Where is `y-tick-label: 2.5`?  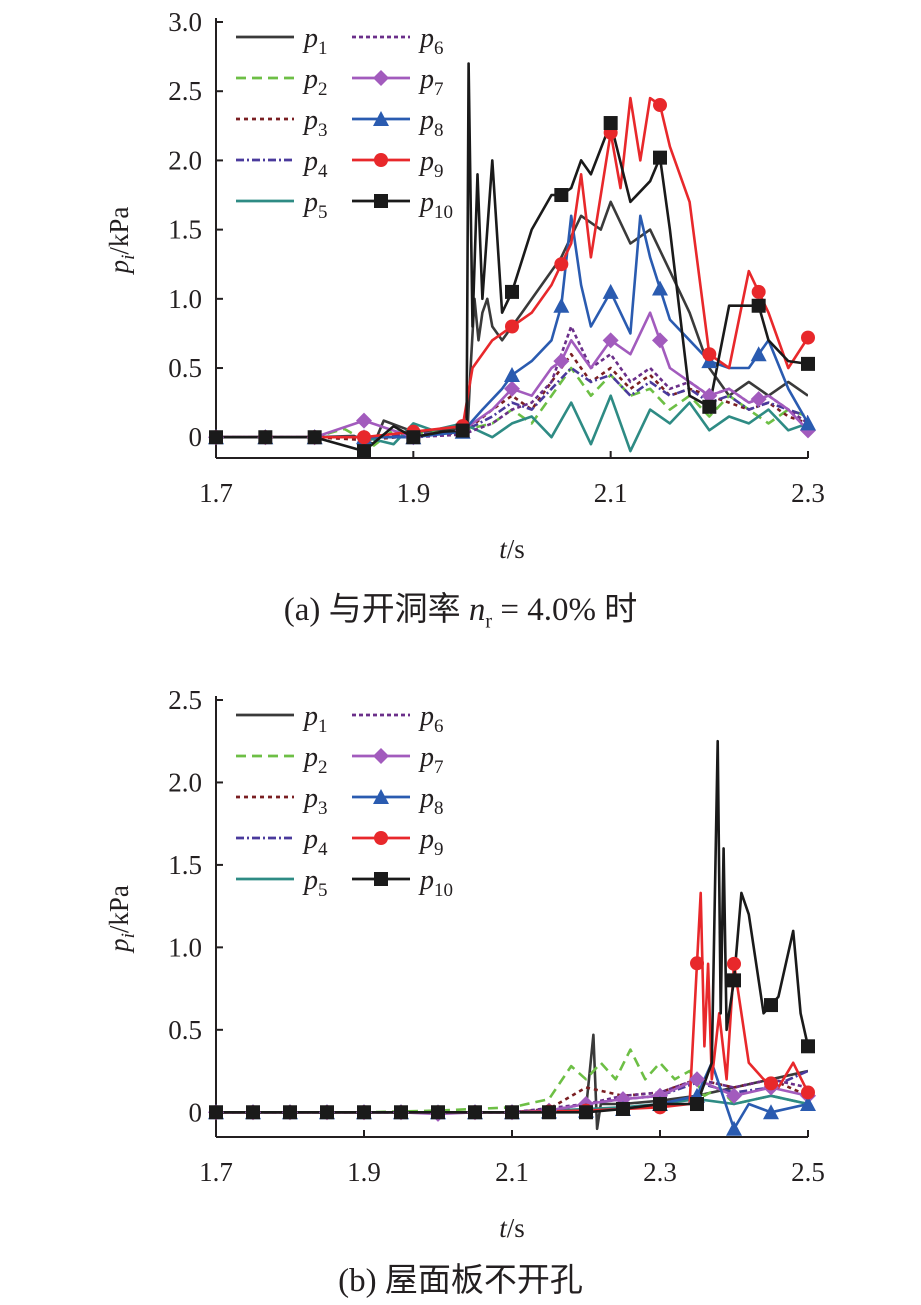 y-tick-label: 2.5 is located at coordinates (185, 700).